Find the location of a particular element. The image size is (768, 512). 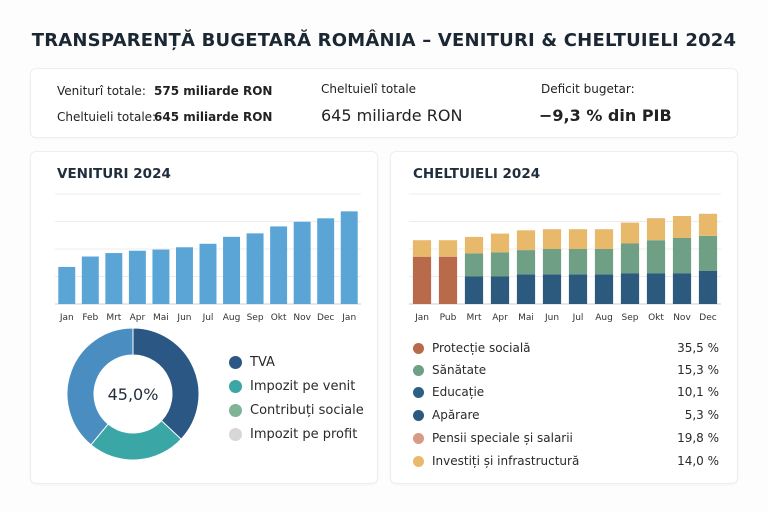

revenue-legend-item: TVA is located at coordinates (252, 362).